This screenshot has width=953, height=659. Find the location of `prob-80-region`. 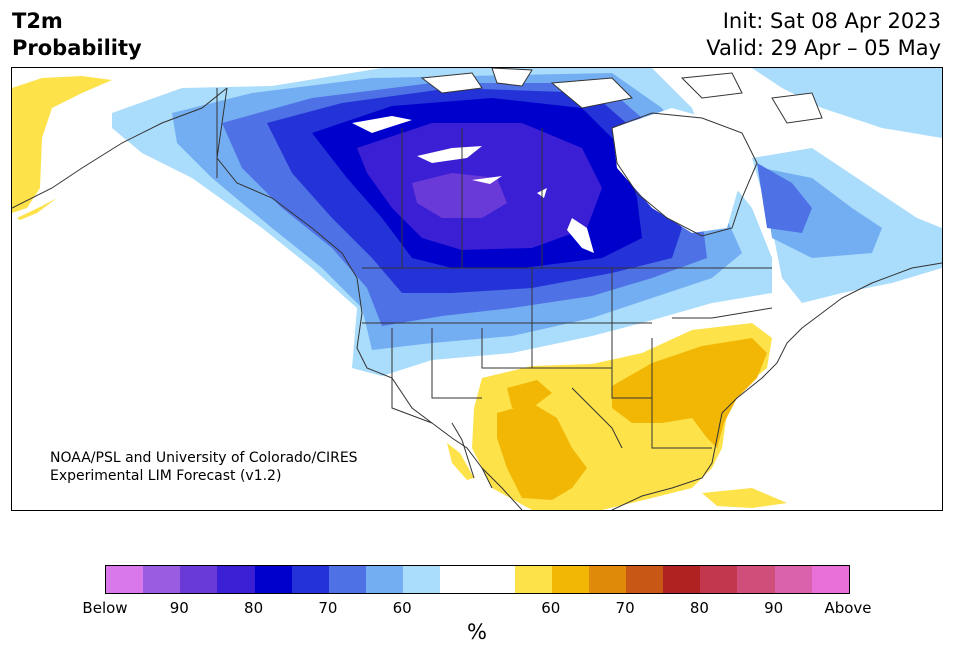

prob-80-region is located at coordinates (459, 195).